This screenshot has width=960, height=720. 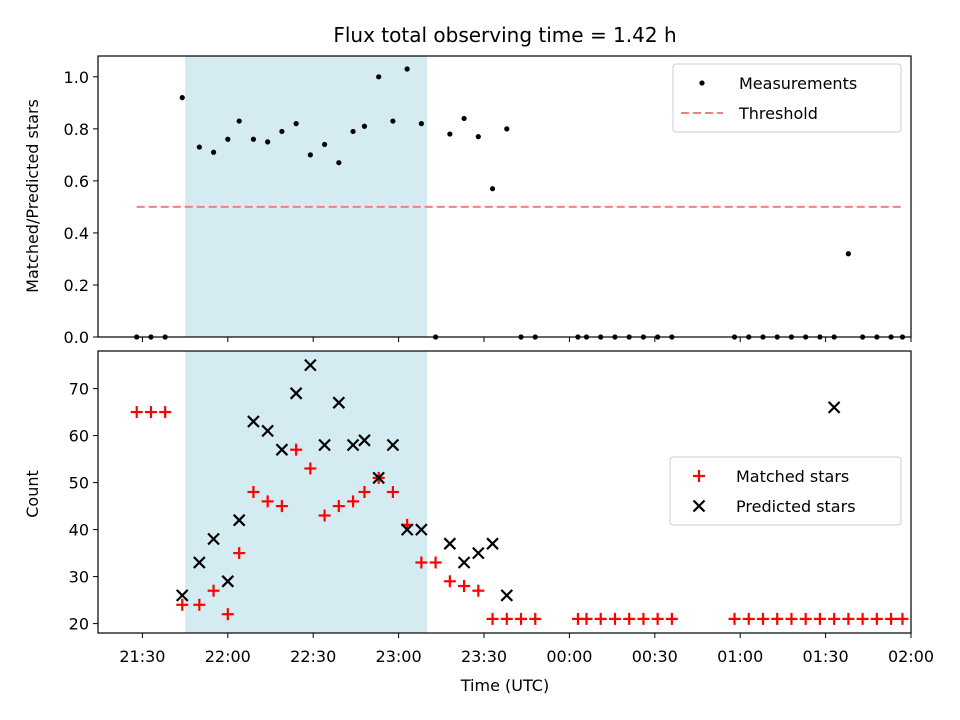 What do you see at coordinates (76, 337) in the screenshot?
I see `top-y-tick-label: 0.0` at bounding box center [76, 337].